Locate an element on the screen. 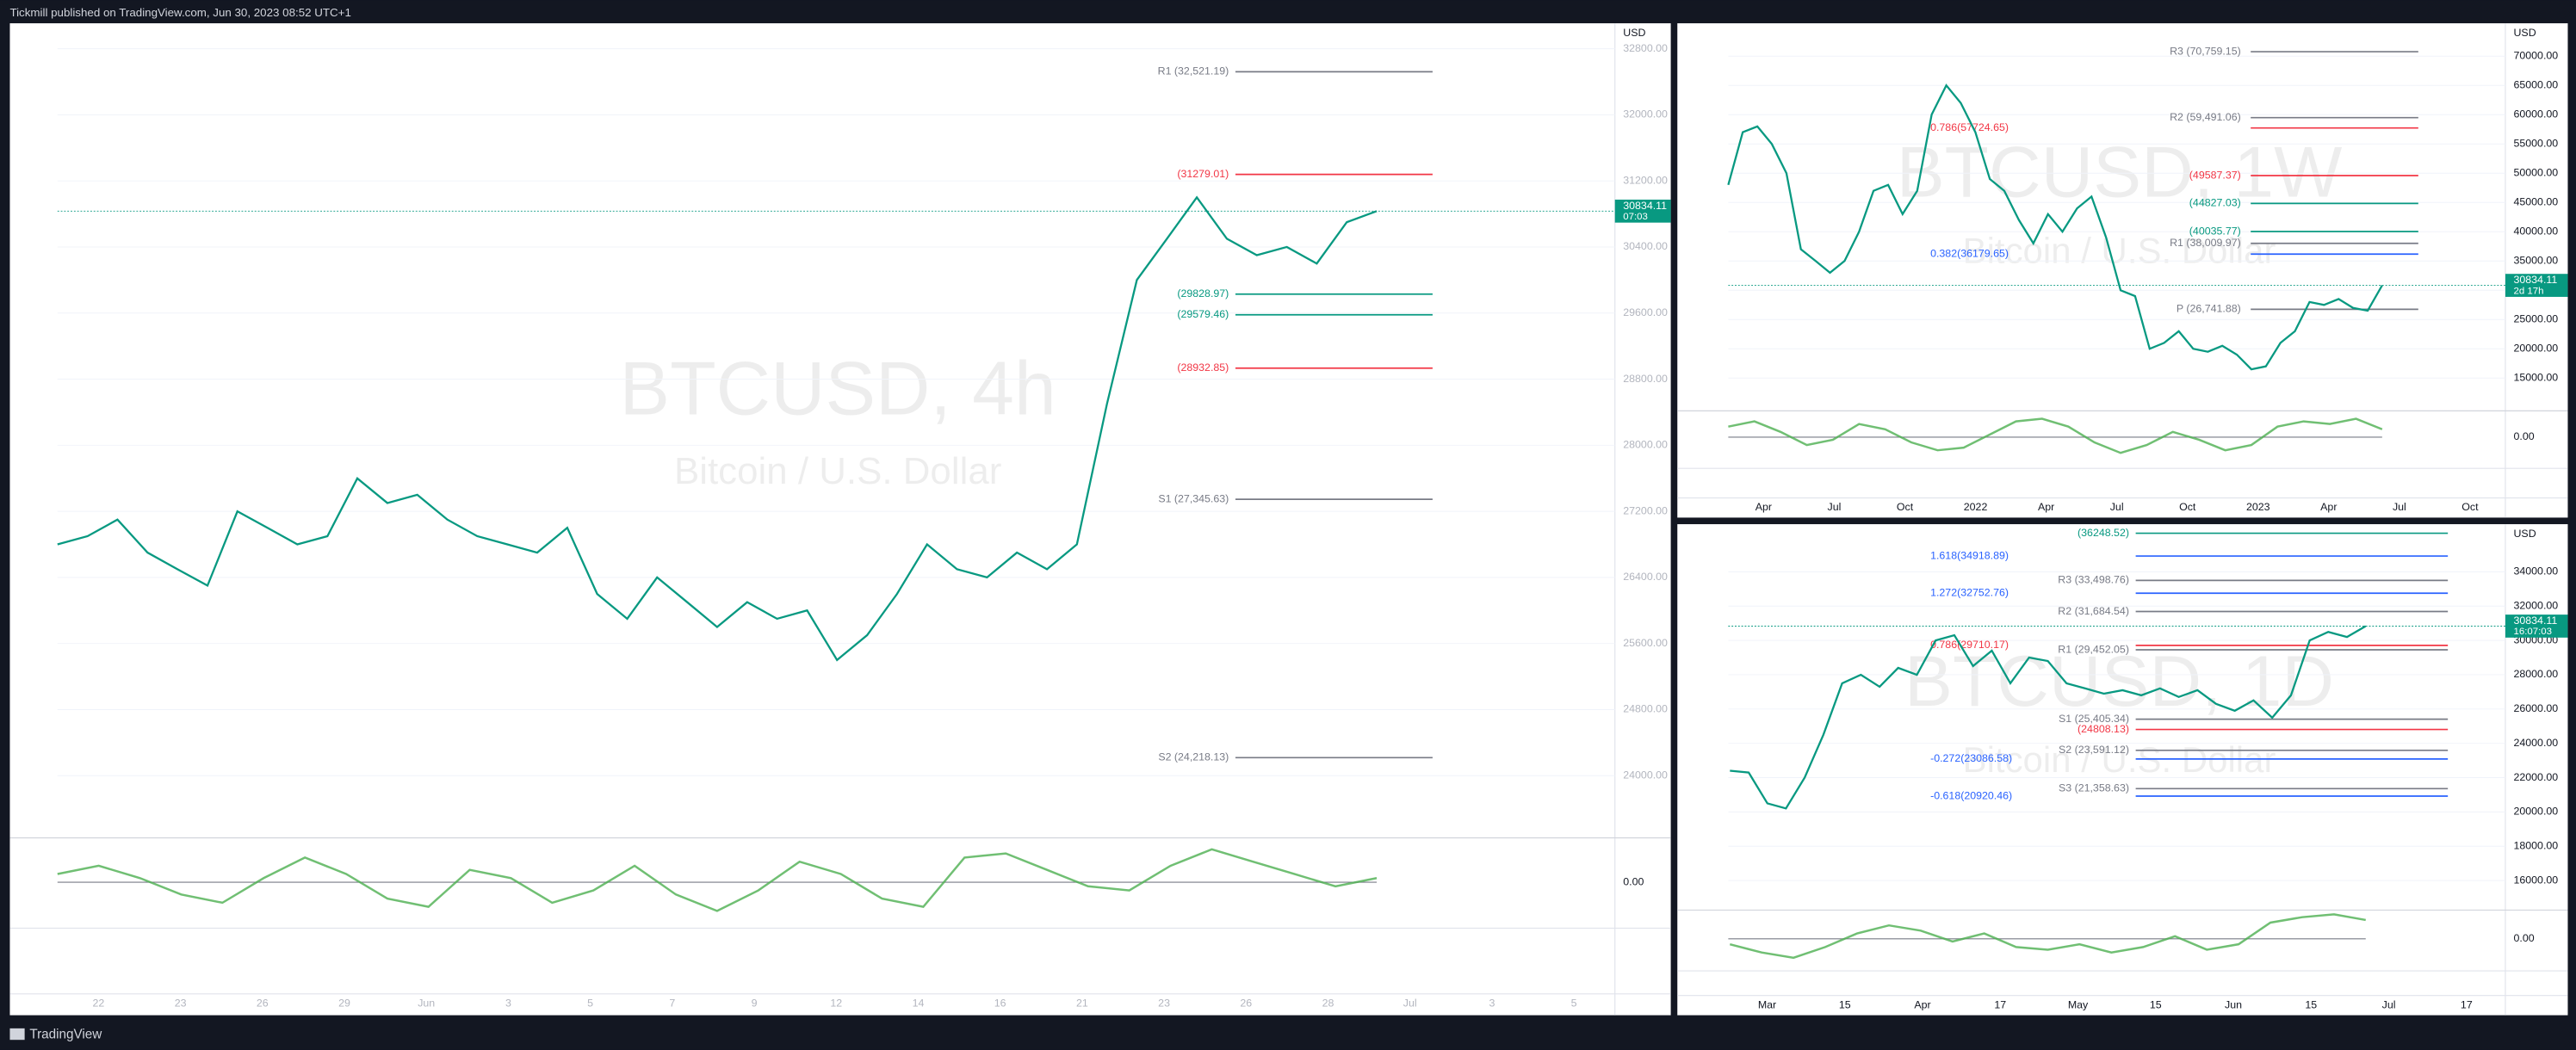 Image resolution: width=2576 pixels, height=1050 pixels. y-tick-label: 25000.00 is located at coordinates (2535, 319).